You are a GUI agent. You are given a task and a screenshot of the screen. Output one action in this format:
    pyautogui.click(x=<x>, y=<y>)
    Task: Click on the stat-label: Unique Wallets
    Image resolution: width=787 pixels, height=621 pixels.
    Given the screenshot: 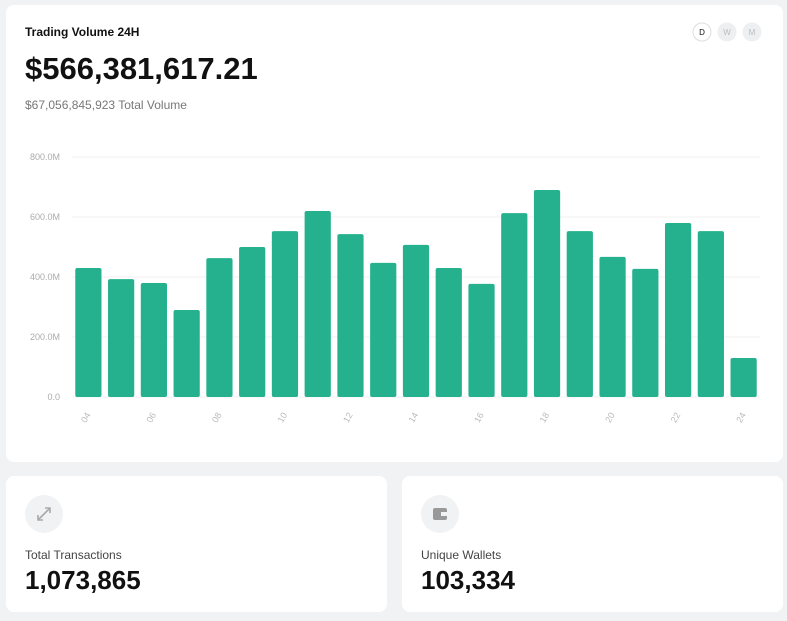 What is the action you would take?
    pyautogui.click(x=461, y=555)
    